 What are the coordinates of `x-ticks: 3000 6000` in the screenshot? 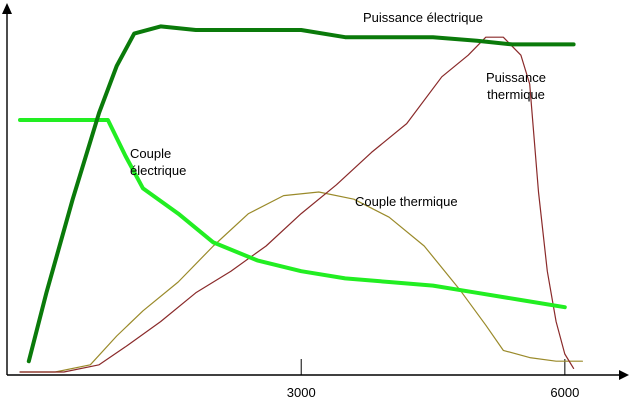 It's located at (433, 379).